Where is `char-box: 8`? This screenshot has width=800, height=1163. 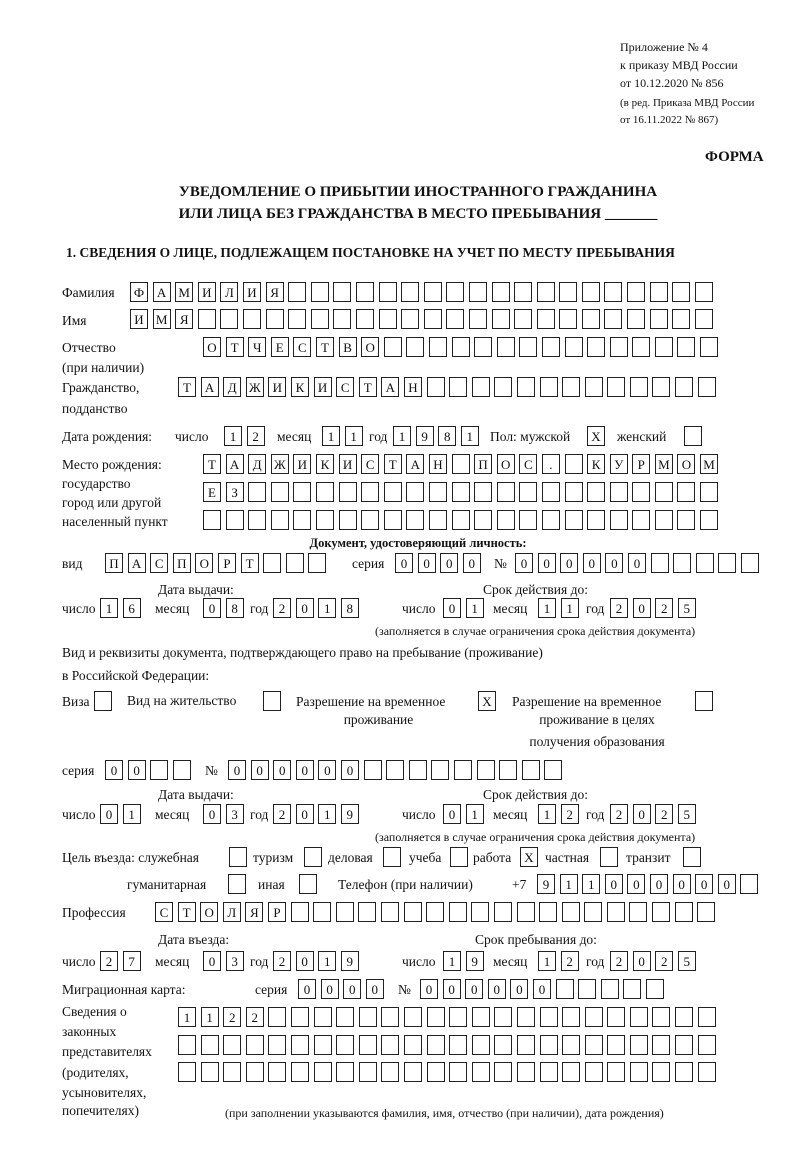
char-box: 8 is located at coordinates (234, 608).